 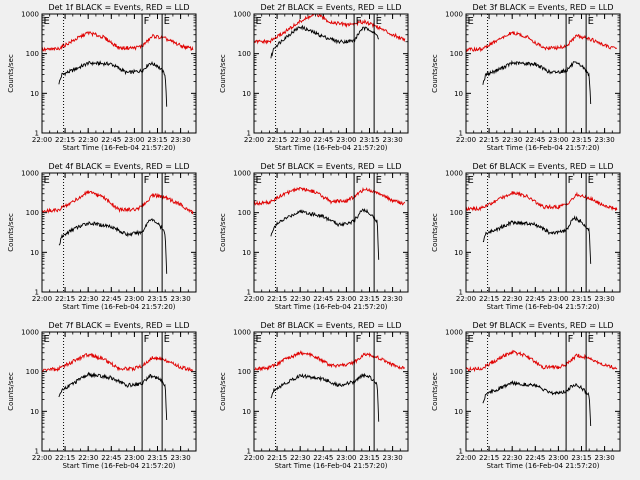 I want to click on chart-title: Det 1f BLACK = Events, RED = LLD, so click(x=118, y=7).